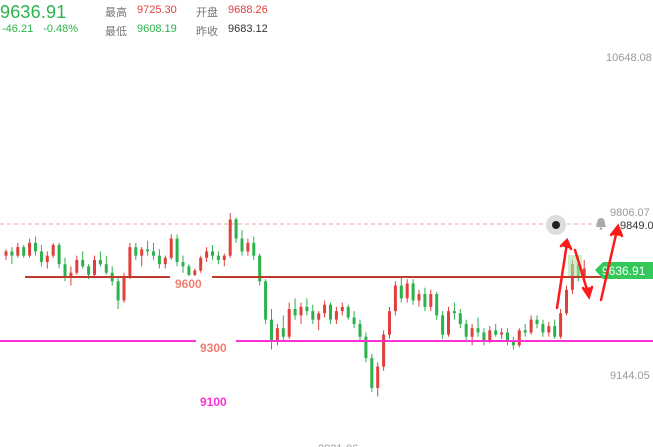  I want to click on low-label: 最低, so click(116, 32).